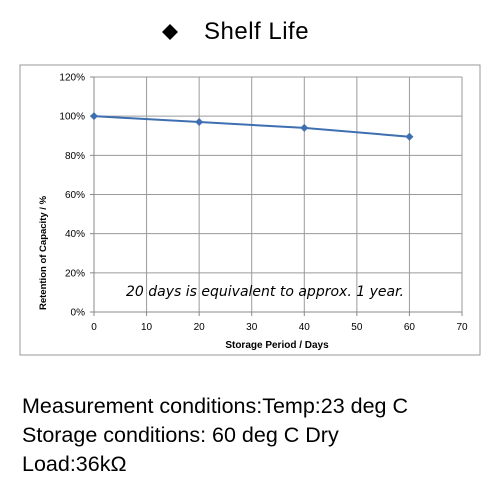  I want to click on x-tick-label: 40, so click(305, 327).